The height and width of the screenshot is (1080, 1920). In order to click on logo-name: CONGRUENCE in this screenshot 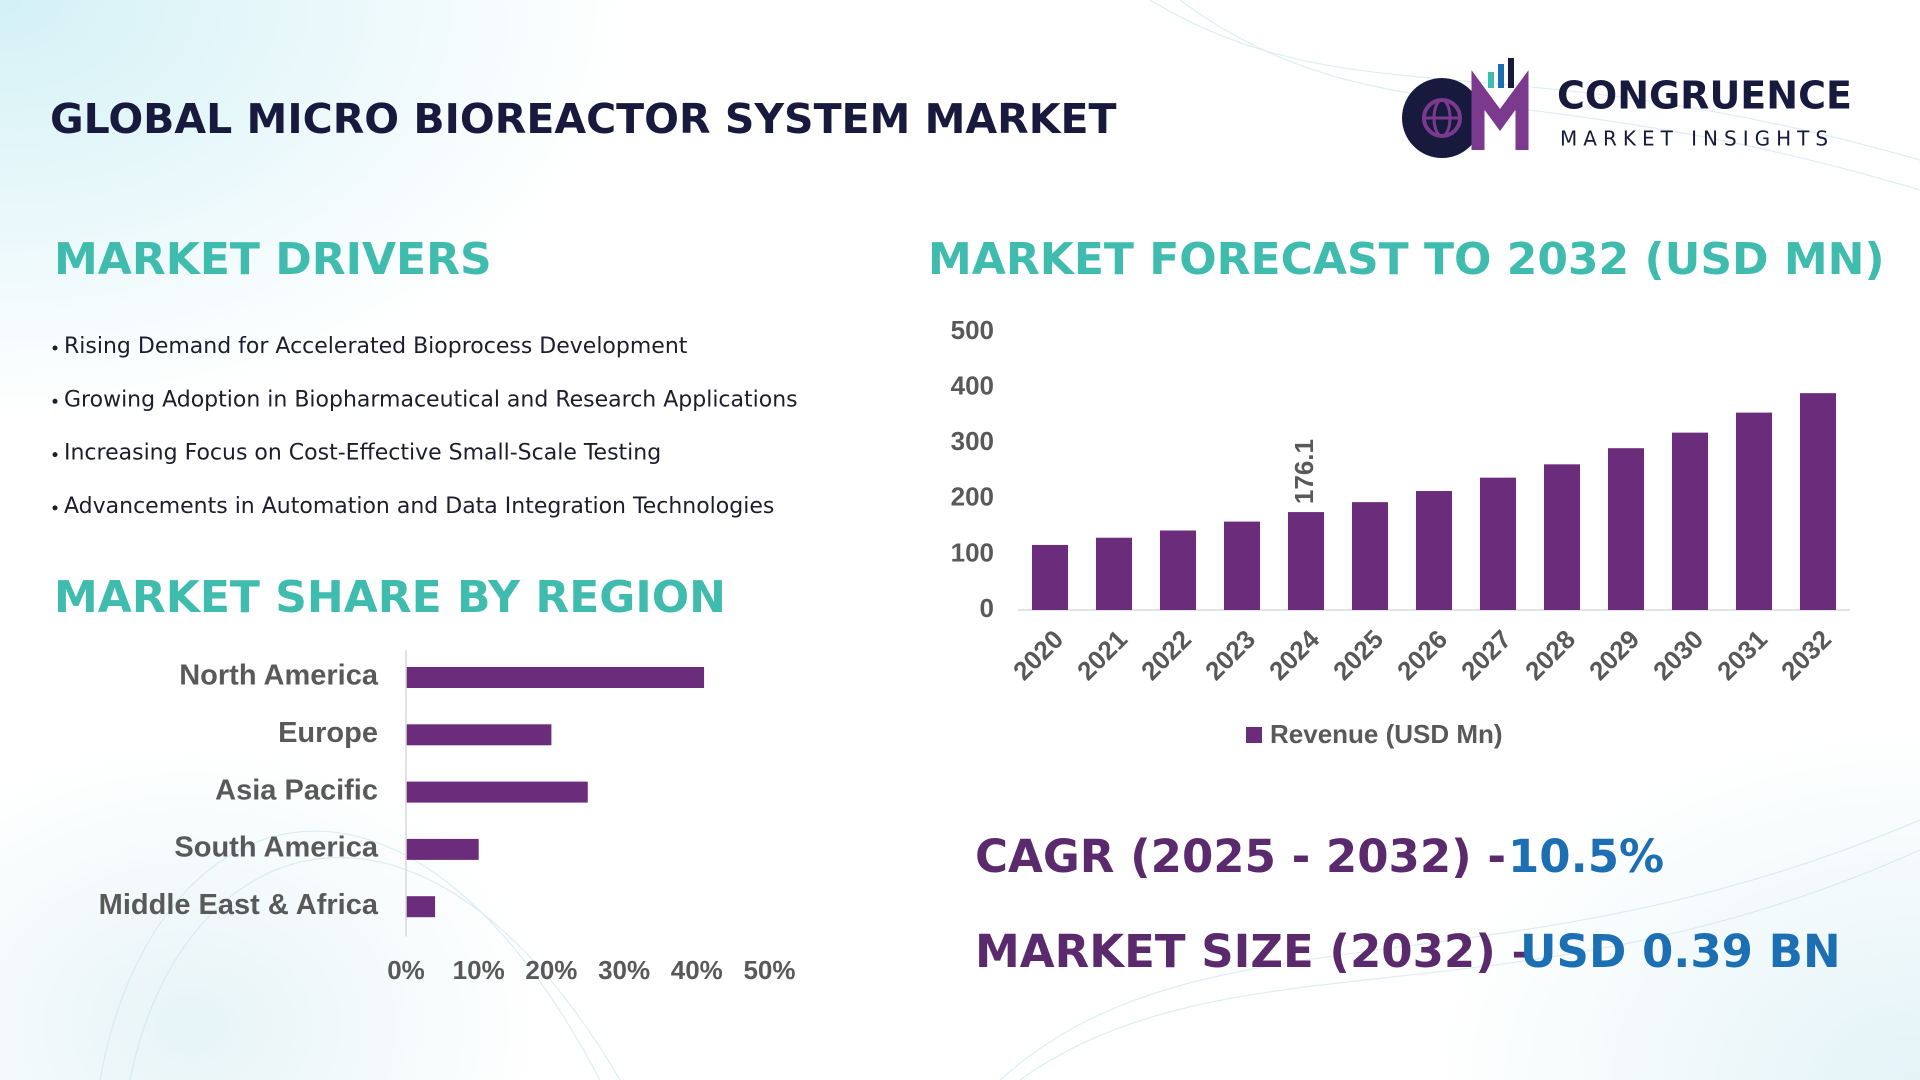, I will do `click(1704, 96)`.